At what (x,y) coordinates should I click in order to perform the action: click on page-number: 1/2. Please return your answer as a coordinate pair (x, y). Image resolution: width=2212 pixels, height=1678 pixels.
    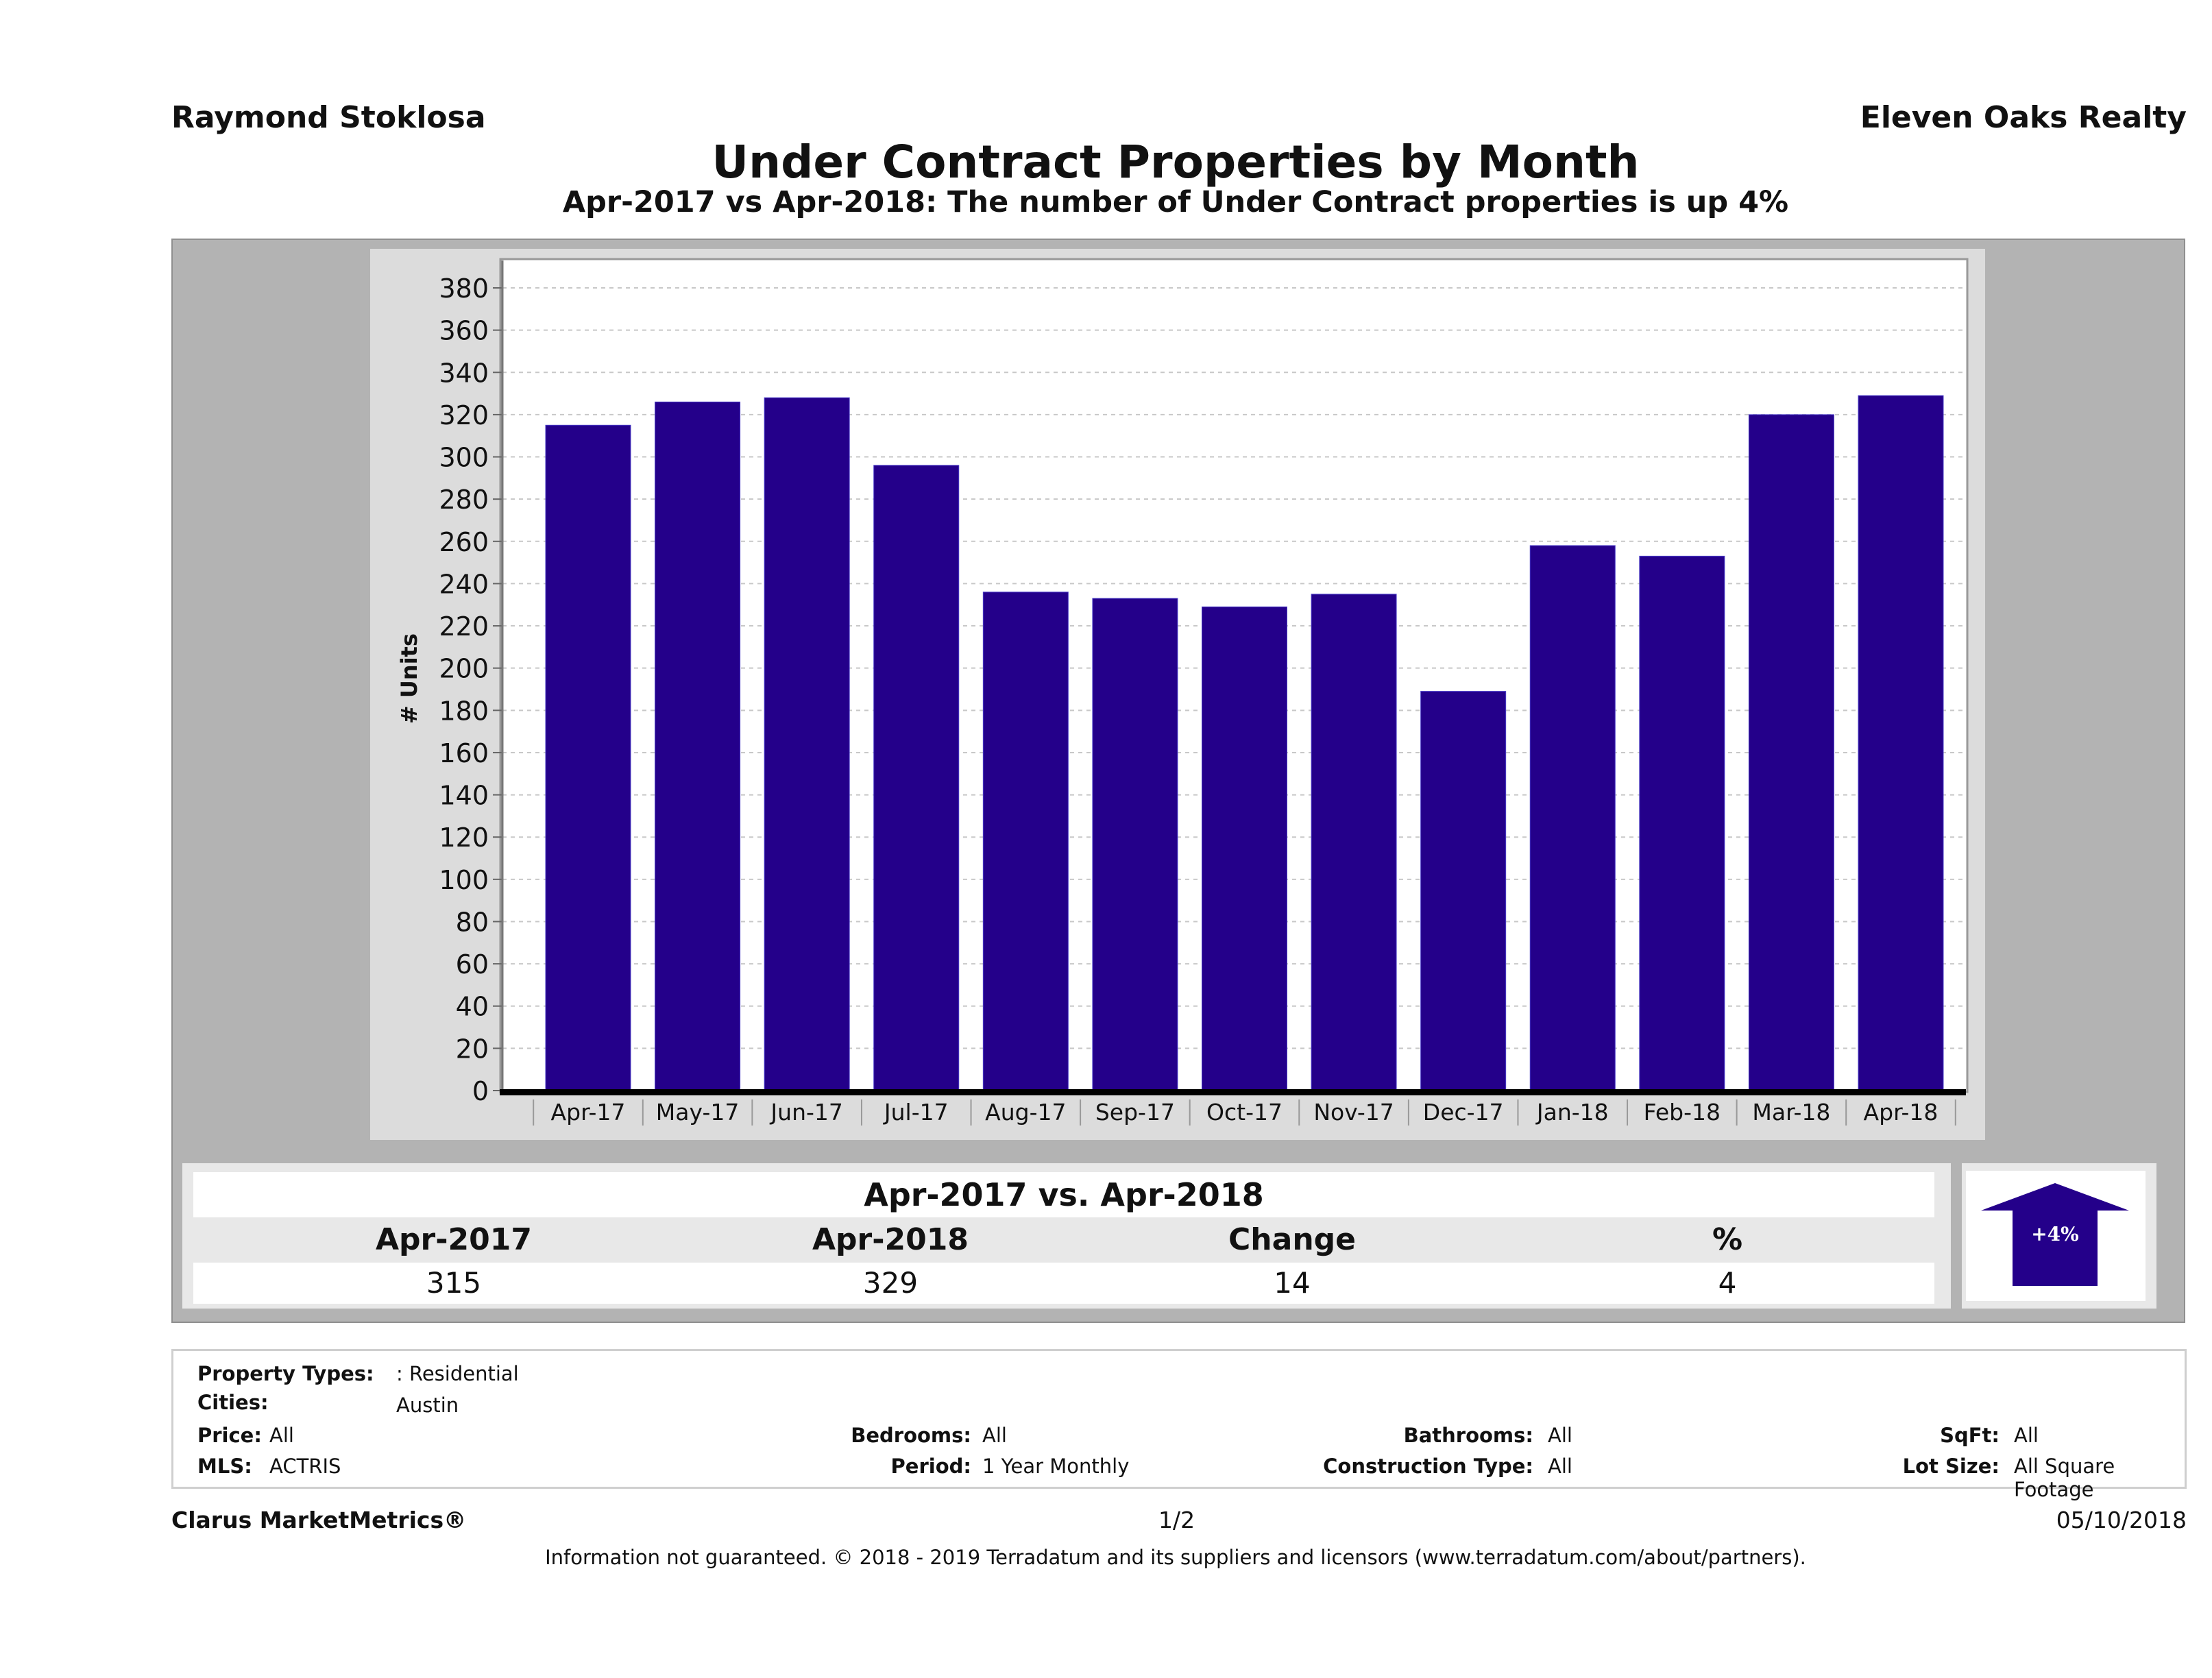
    Looking at the image, I should click on (1176, 1520).